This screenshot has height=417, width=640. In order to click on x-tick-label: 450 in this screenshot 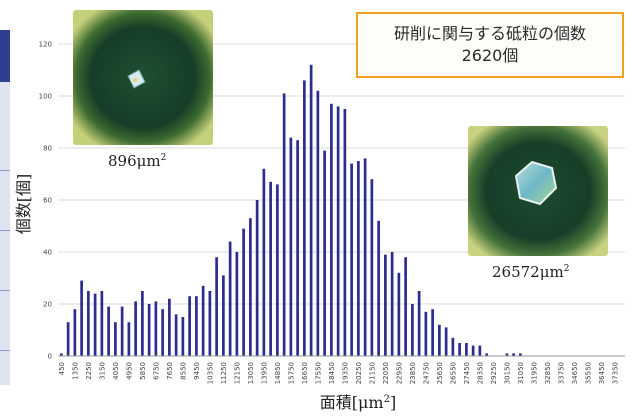, I will do `click(62, 368)`.